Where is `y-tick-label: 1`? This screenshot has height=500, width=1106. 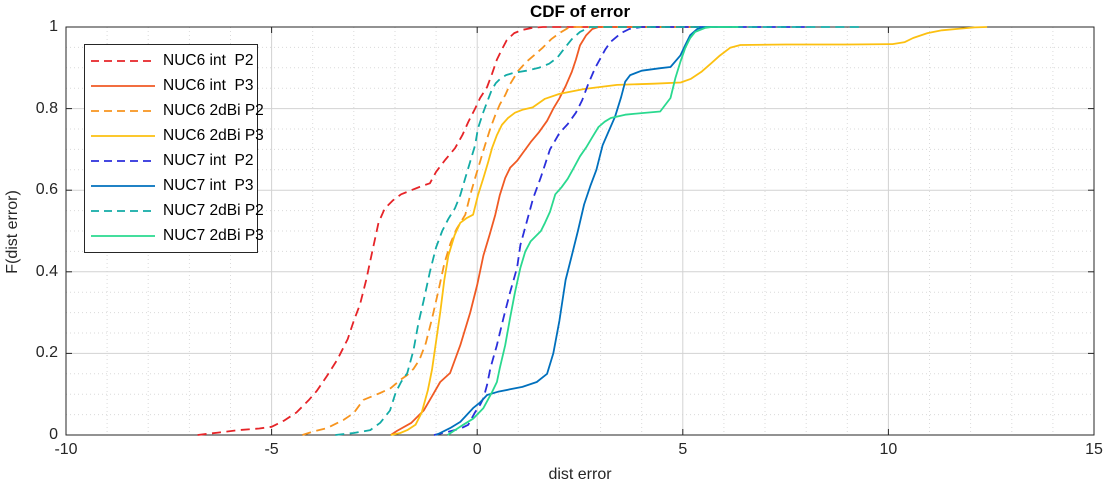 y-tick-label: 1 is located at coordinates (53, 26).